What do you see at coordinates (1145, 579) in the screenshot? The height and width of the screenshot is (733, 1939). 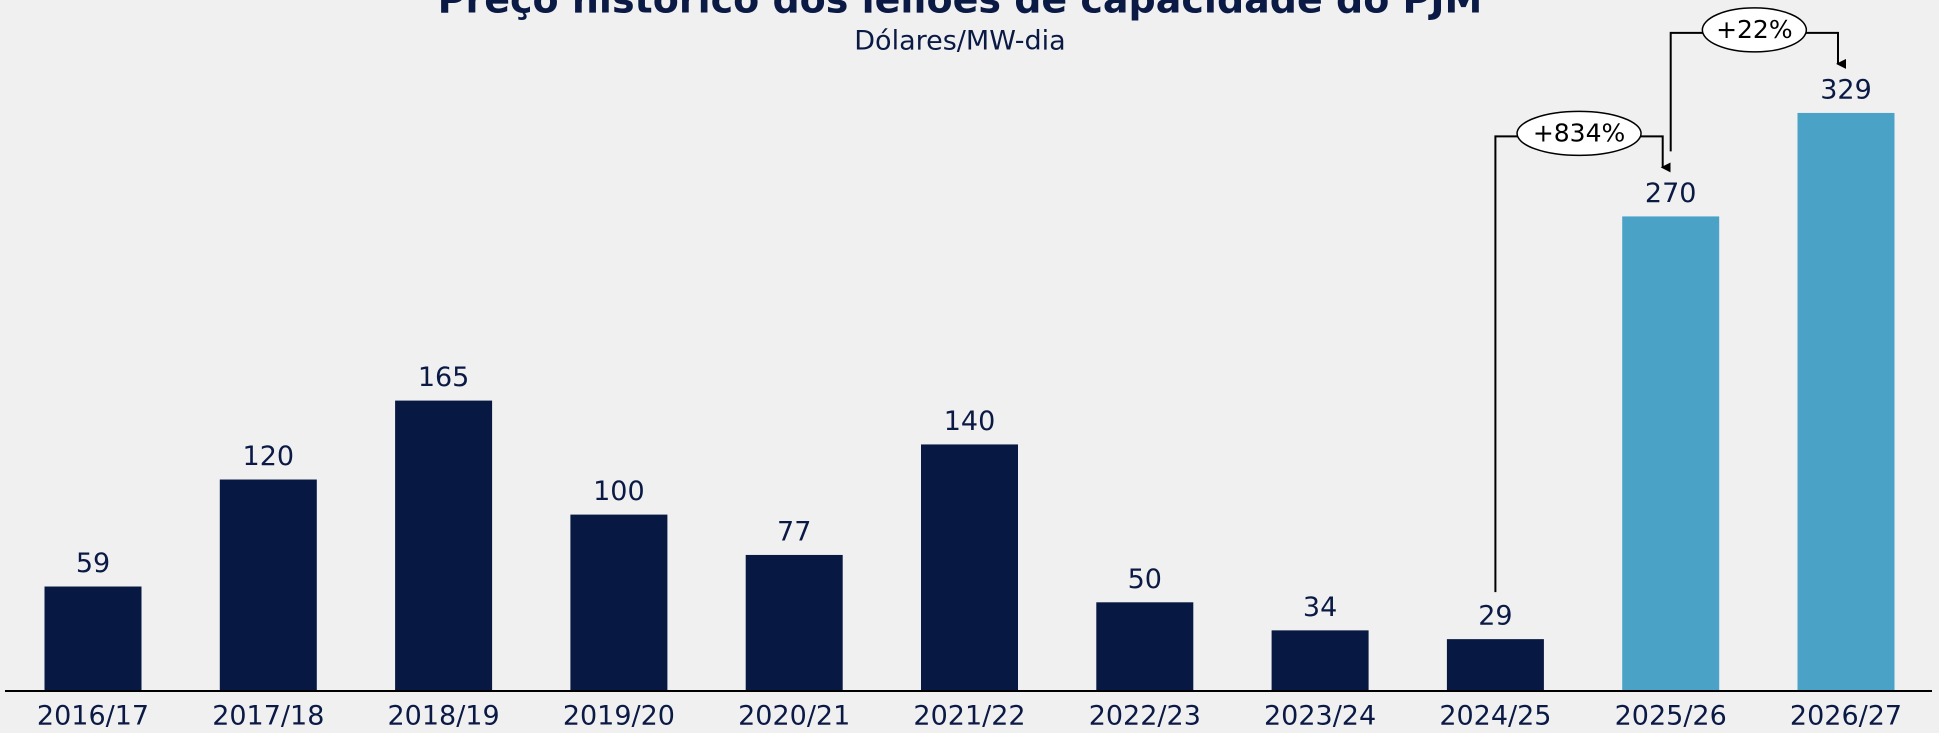 I see `value-label: 50` at bounding box center [1145, 579].